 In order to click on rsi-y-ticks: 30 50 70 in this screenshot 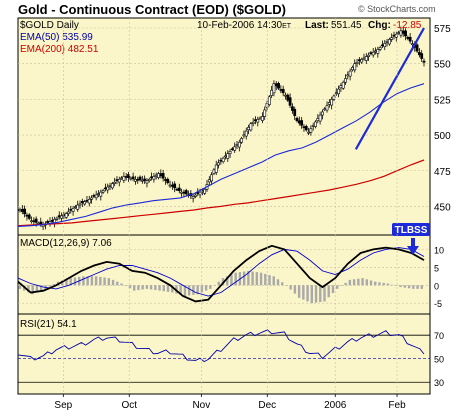, I will do `click(439, 359)`.